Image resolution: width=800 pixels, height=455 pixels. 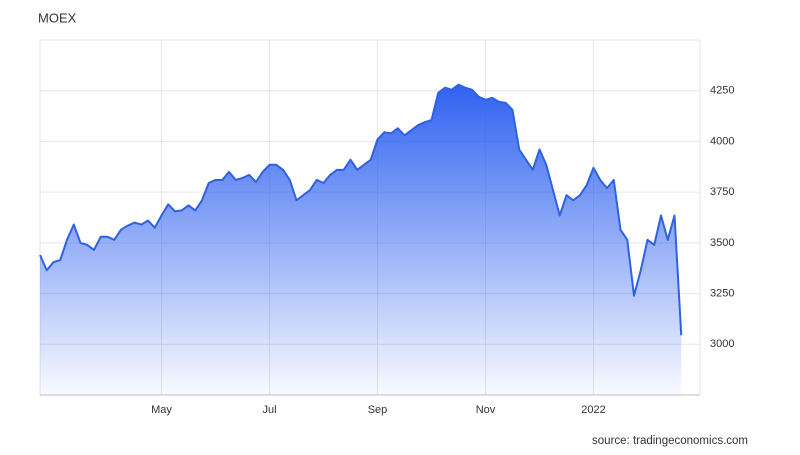 What do you see at coordinates (486, 410) in the screenshot?
I see `x-tick-label: Nov` at bounding box center [486, 410].